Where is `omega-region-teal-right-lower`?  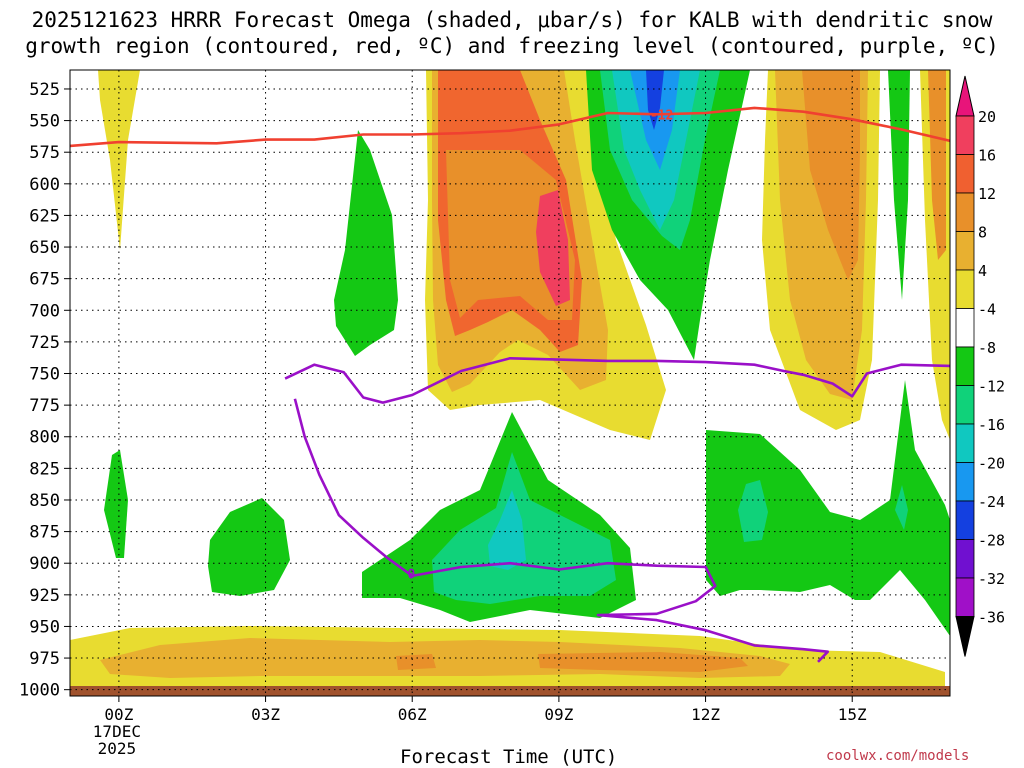 omega-region-teal-right-lower is located at coordinates (753, 511).